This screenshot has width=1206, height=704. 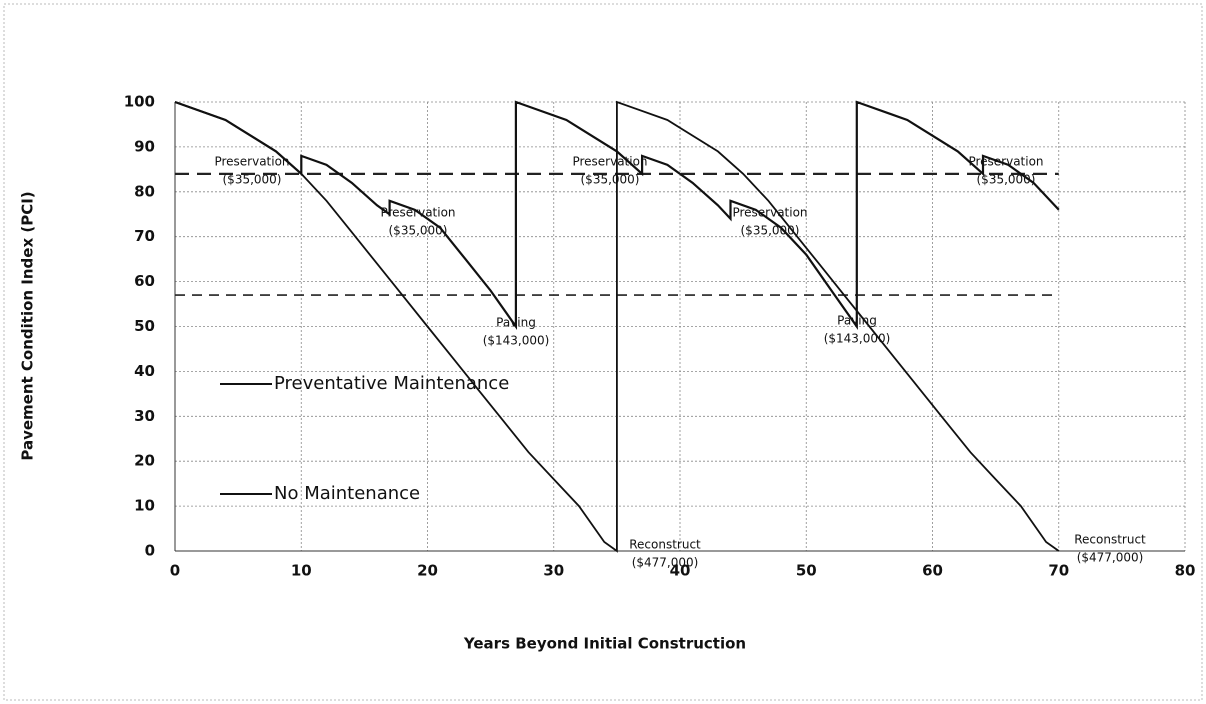 What do you see at coordinates (391, 383) in the screenshot?
I see `legend-label: Preventative Maintenance` at bounding box center [391, 383].